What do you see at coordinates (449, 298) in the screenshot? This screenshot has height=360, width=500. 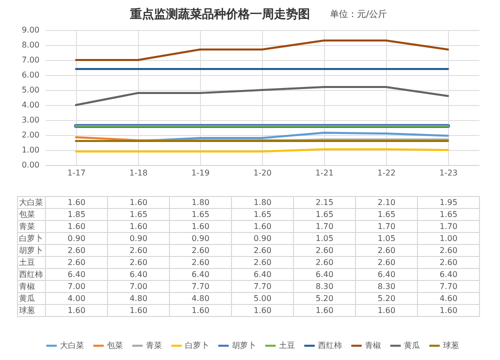 I see `data-label: 4.60` at bounding box center [449, 298].